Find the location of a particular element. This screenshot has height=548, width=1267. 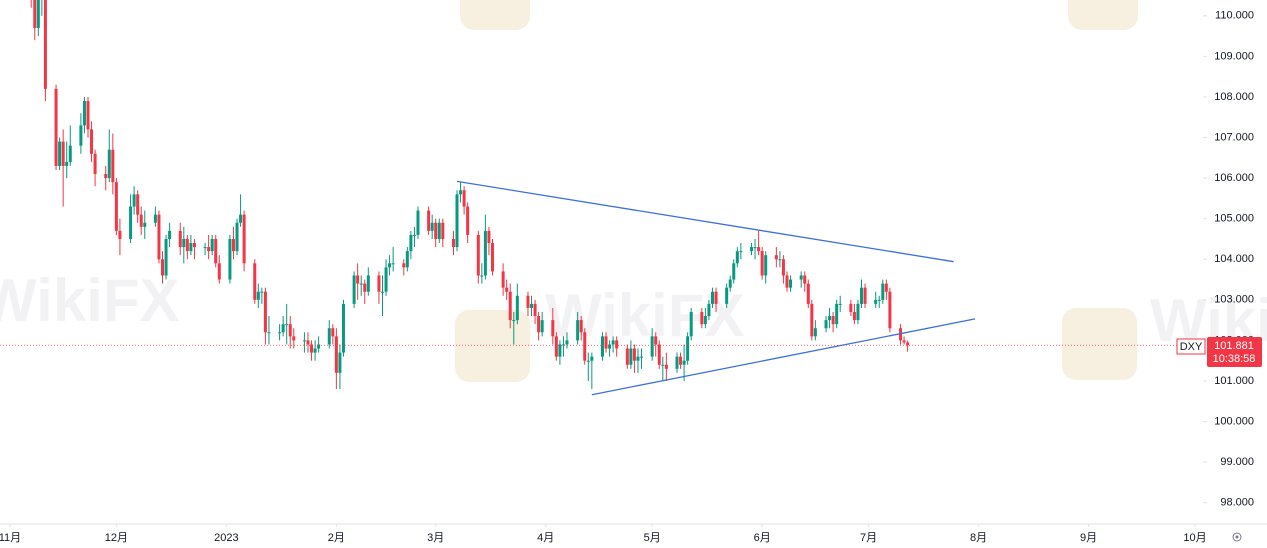

x-tick-label: 7月 is located at coordinates (868, 538).